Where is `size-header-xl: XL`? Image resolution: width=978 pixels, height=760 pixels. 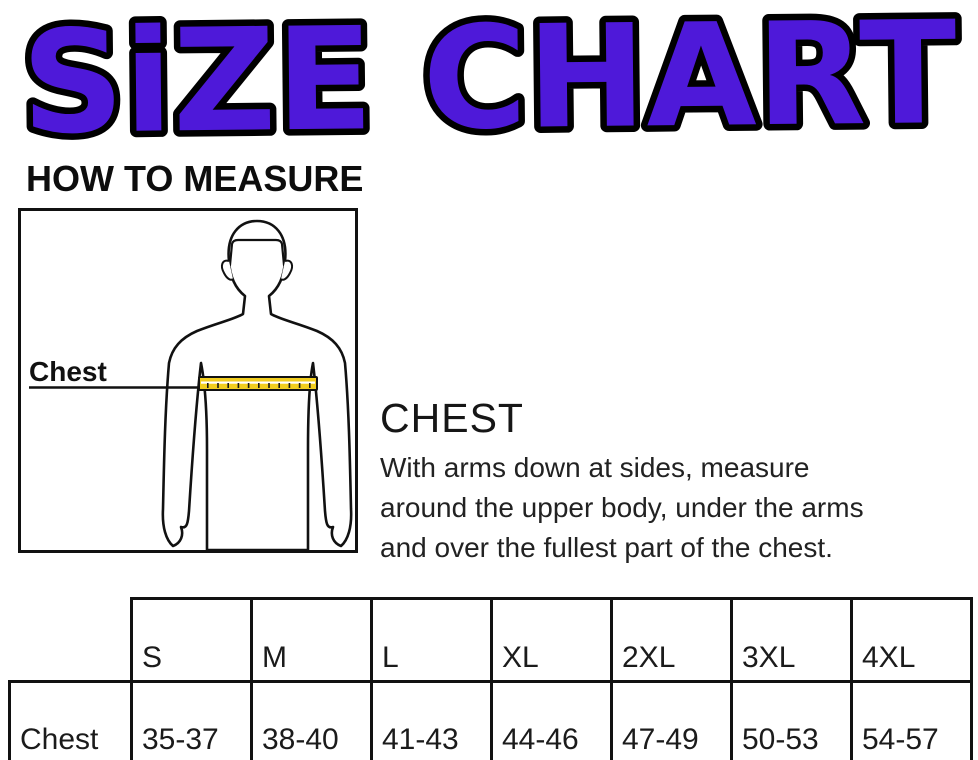
size-header-xl: XL is located at coordinates (551, 640).